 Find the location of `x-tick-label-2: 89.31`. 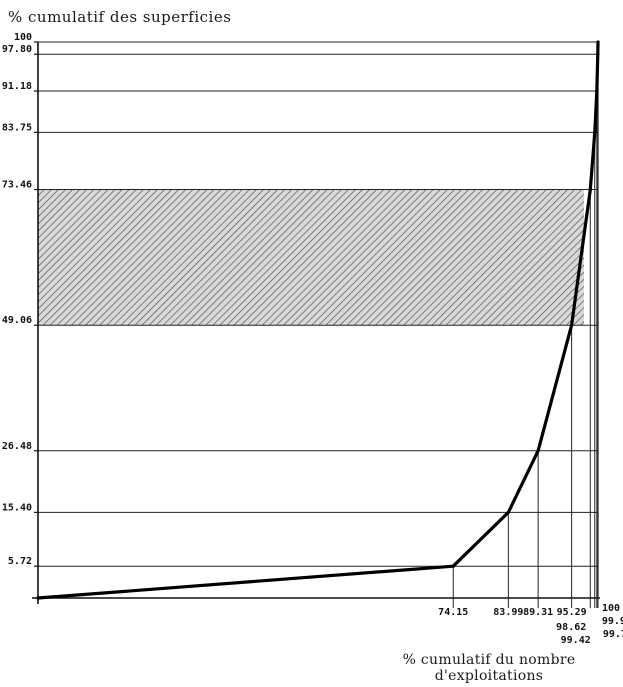

x-tick-label-2: 89.31 is located at coordinates (538, 612).